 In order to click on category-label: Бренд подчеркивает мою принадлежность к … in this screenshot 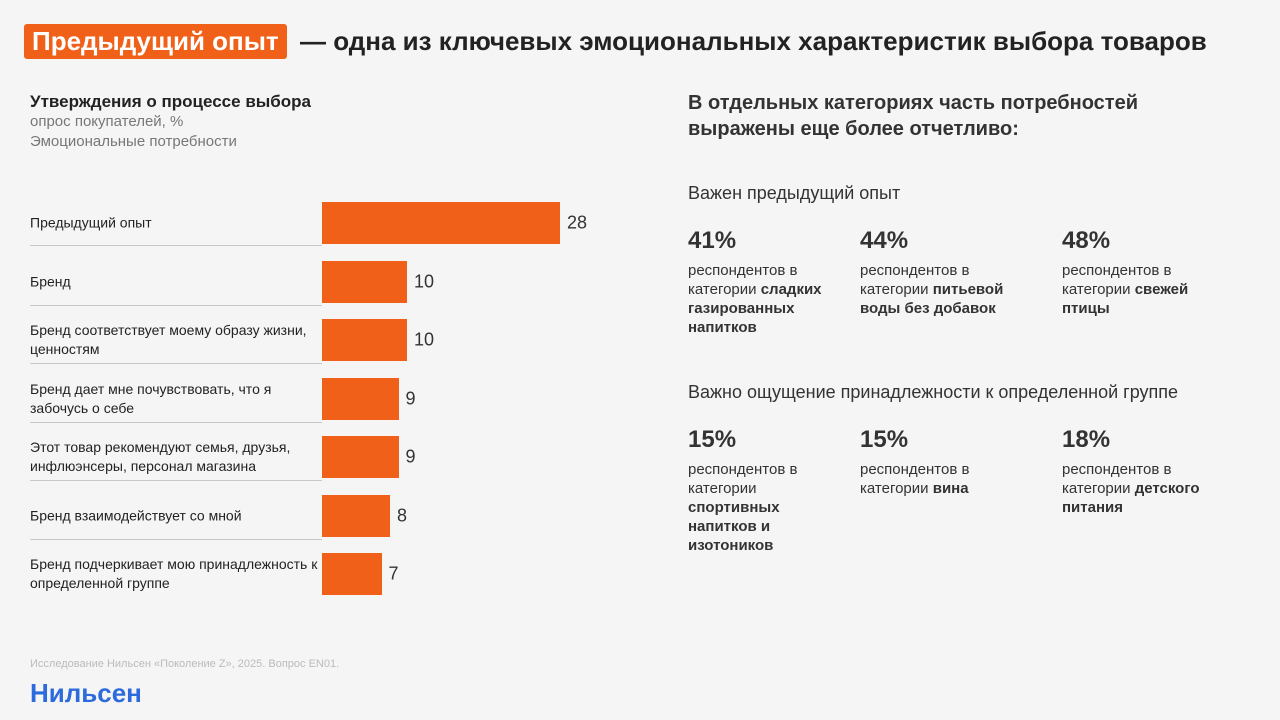, I will do `click(174, 573)`.